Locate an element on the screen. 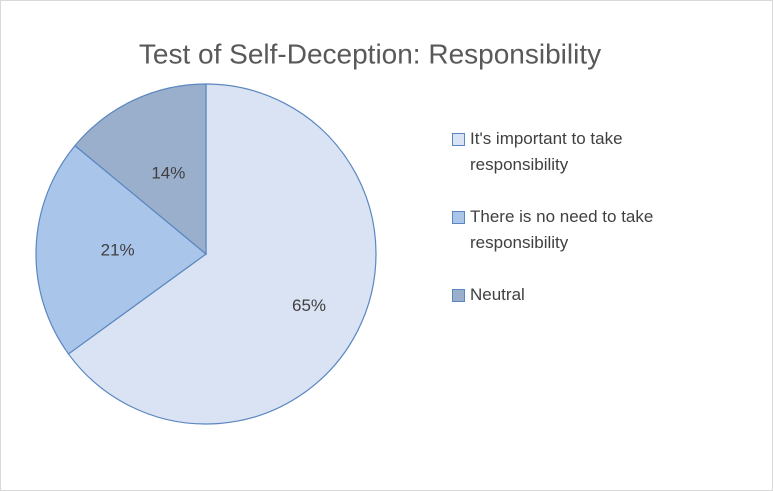 The image size is (773, 491). legend-entry: Neutral is located at coordinates (582, 295).